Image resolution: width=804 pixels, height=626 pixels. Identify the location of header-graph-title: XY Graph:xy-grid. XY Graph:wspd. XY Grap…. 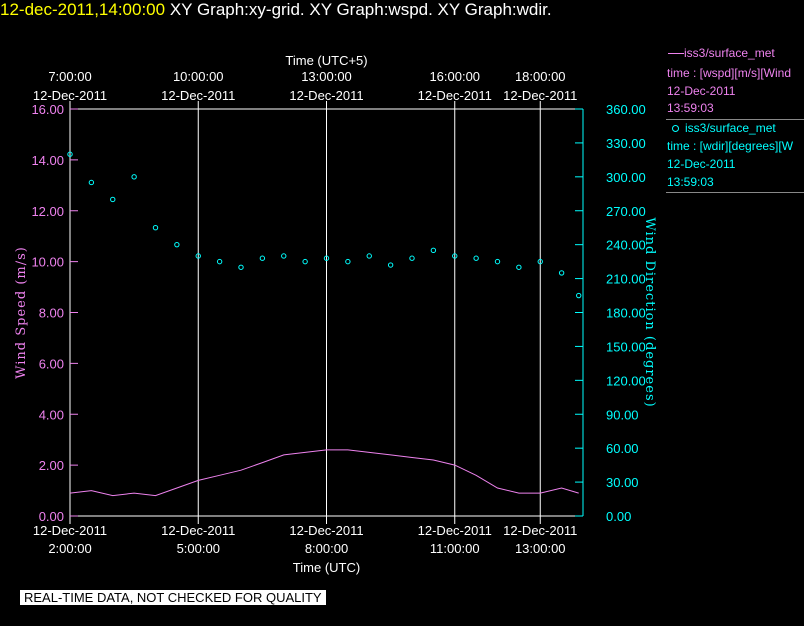
(360, 9).